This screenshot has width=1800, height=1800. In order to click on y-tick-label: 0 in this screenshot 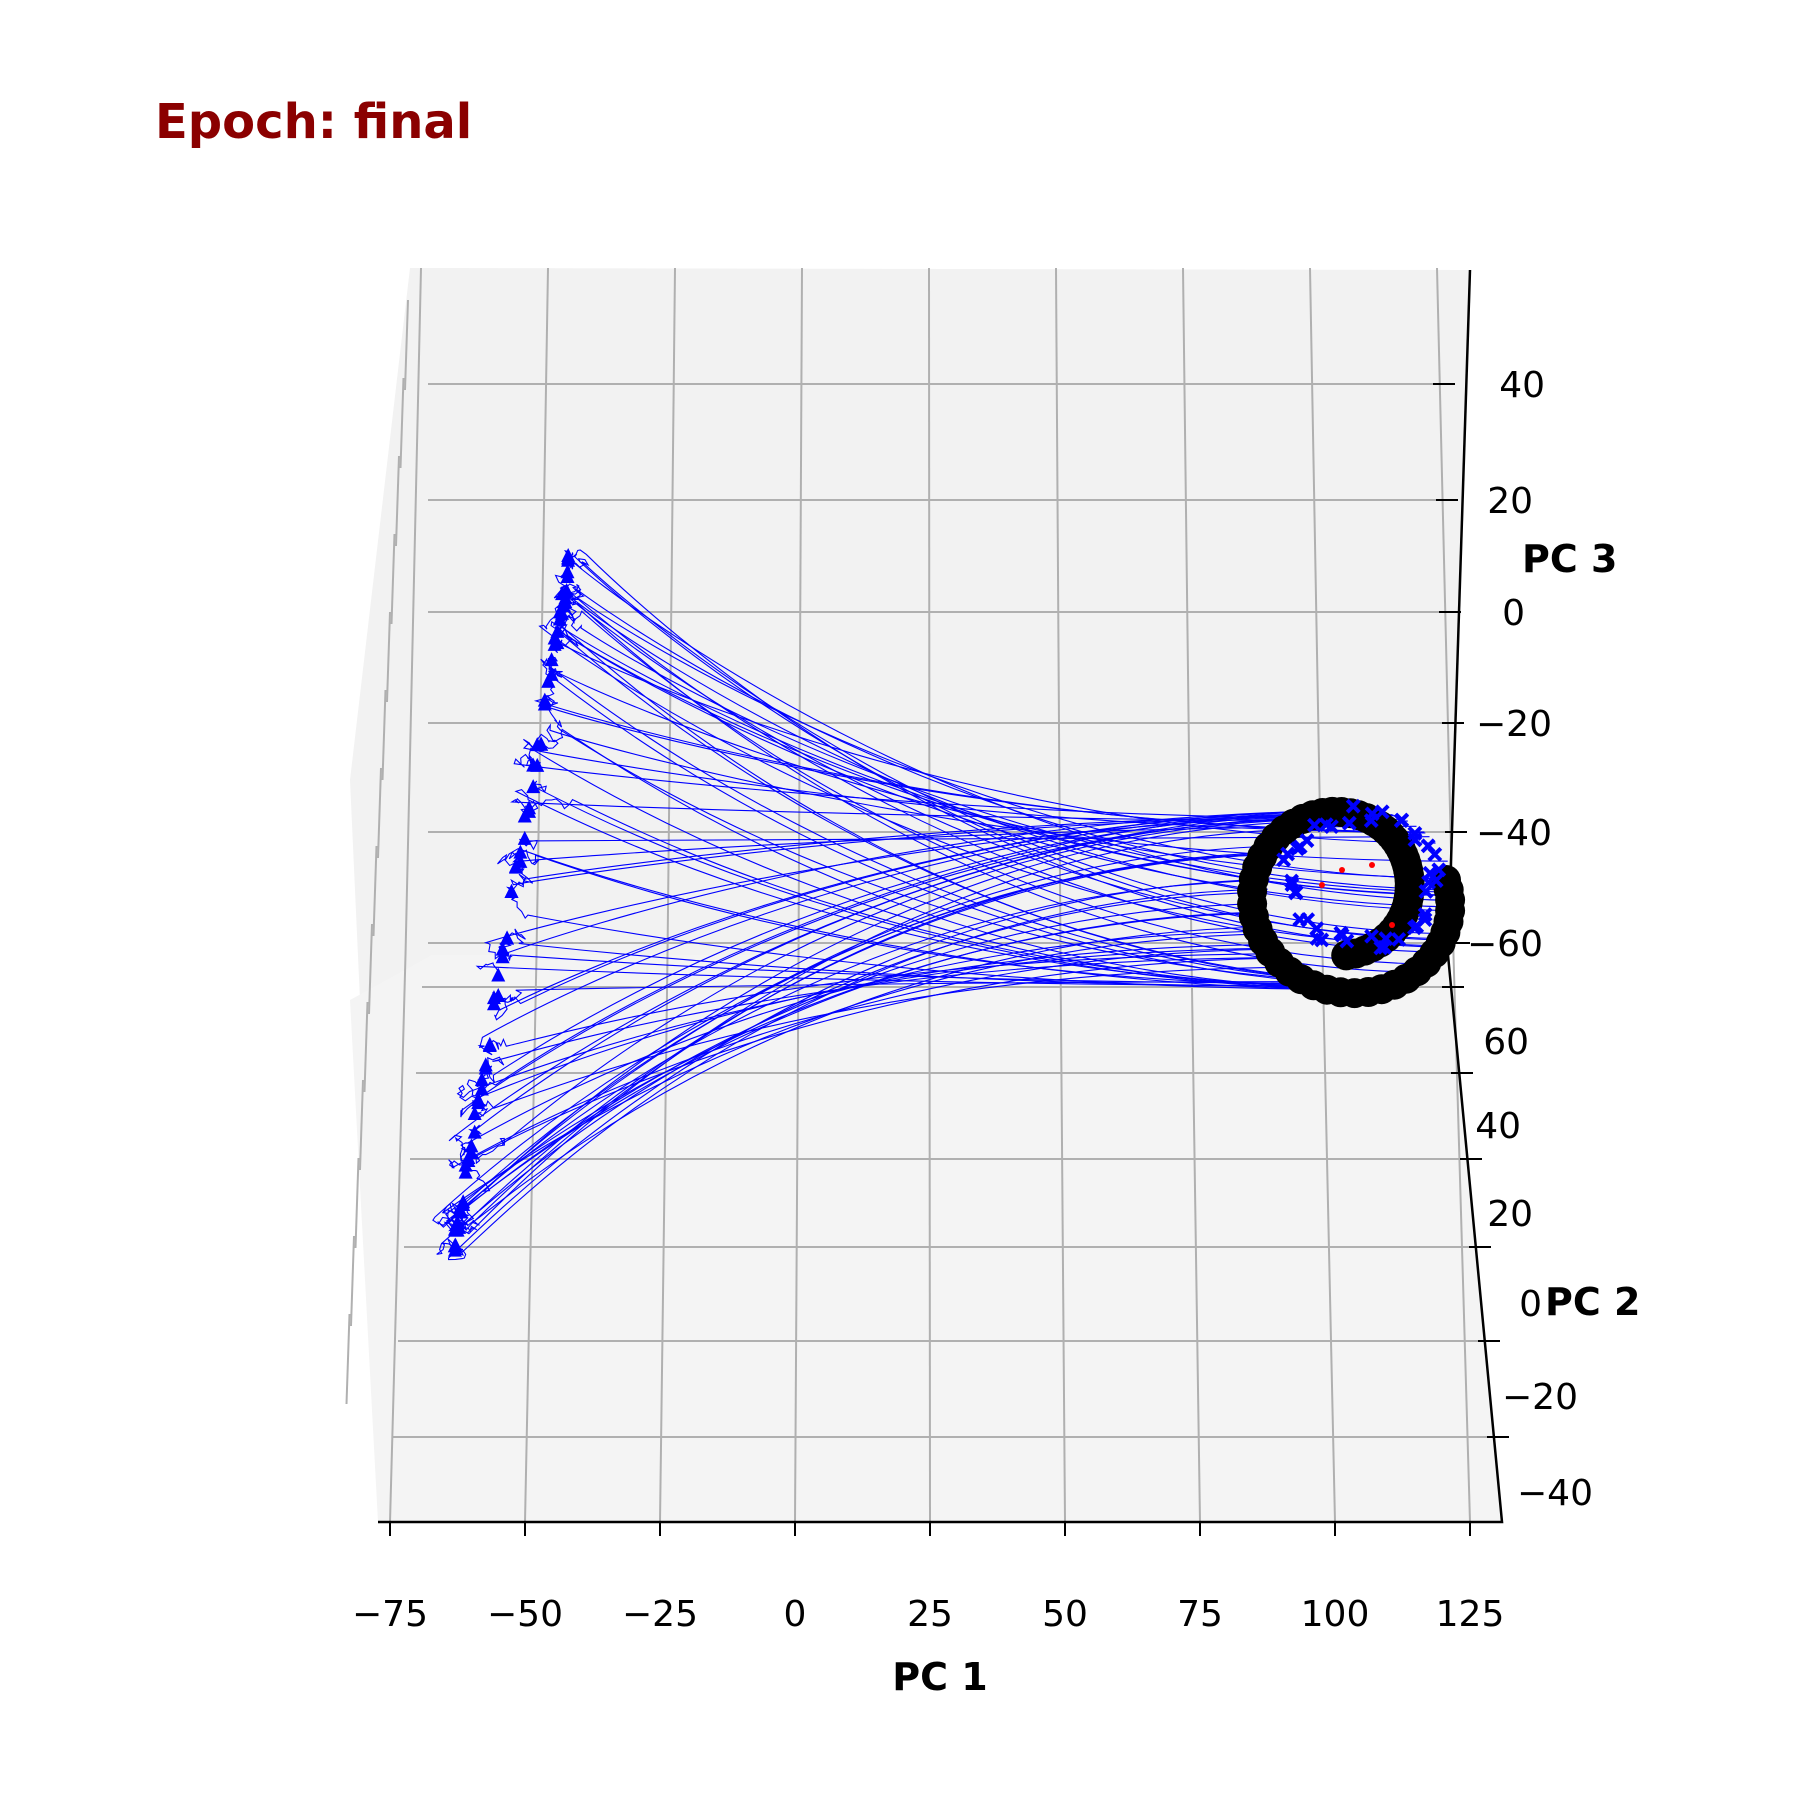, I will do `click(1530, 1304)`.